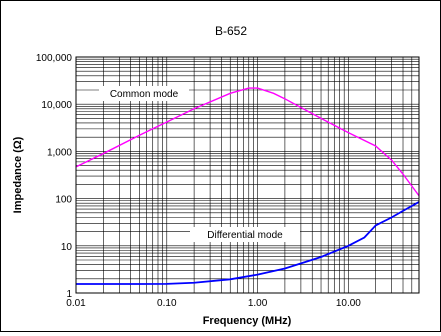  Describe the element at coordinates (54, 58) in the screenshot. I see `y-tick-label: 100,000` at that location.